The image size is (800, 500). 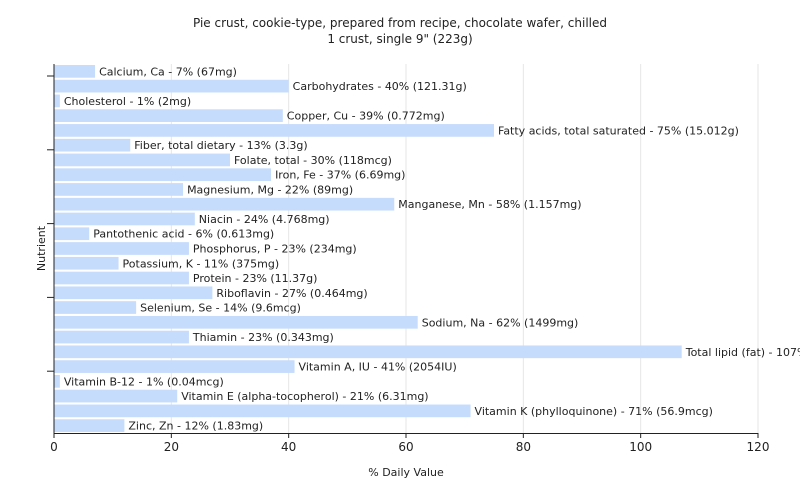 I want to click on bar-label: Riboflavin - 27% (0.464mg), so click(x=291, y=293).